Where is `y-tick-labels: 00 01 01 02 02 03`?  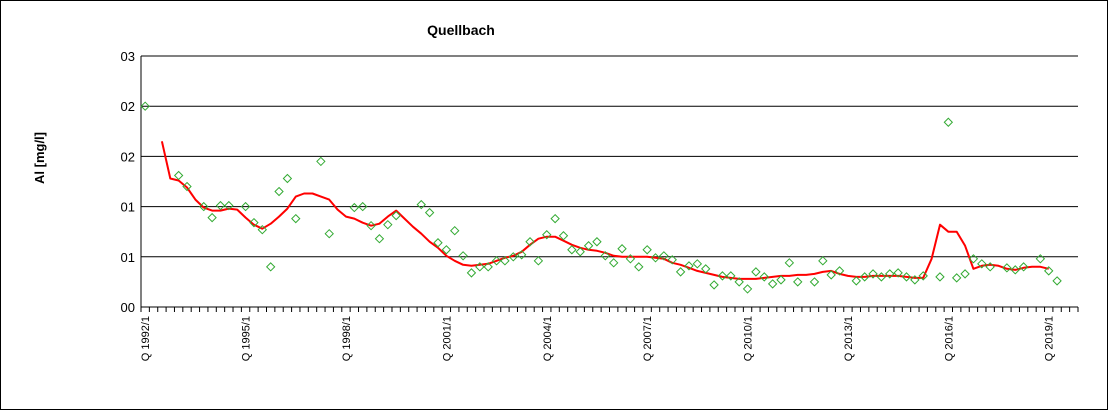 y-tick-labels: 00 01 01 02 02 03 is located at coordinates (128, 182).